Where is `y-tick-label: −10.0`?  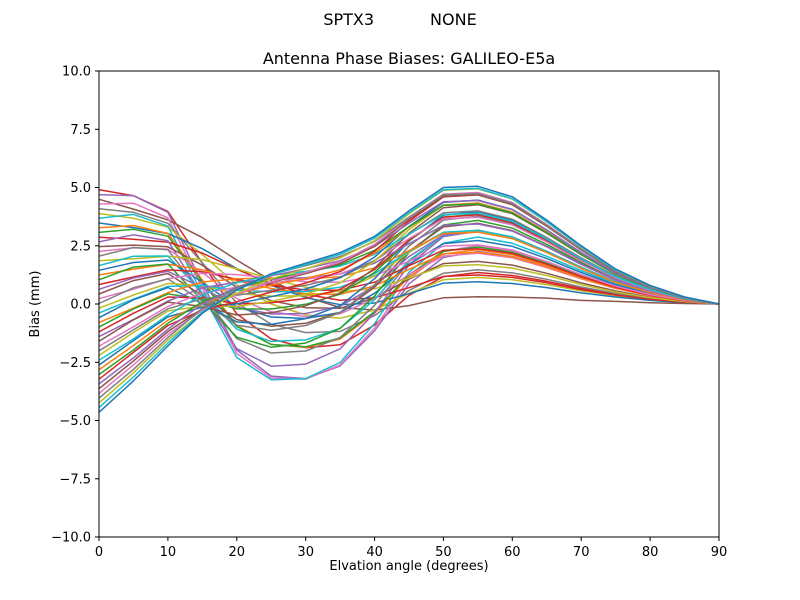
y-tick-label: −10.0 is located at coordinates (71, 538).